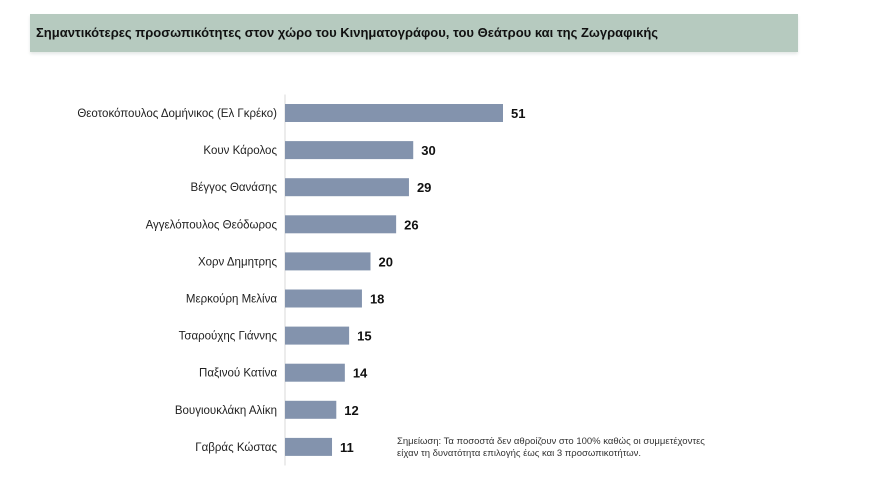  Describe the element at coordinates (411, 224) in the screenshot. I see `data-label: 26` at that location.